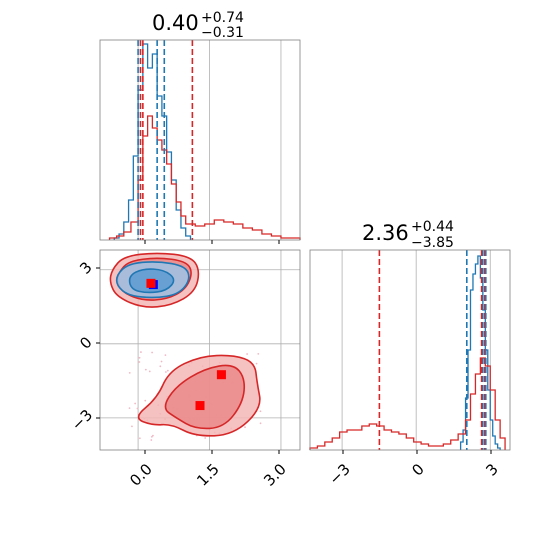 The height and width of the screenshot is (550, 550). I want to click on joint-contours, so click(185, 344).